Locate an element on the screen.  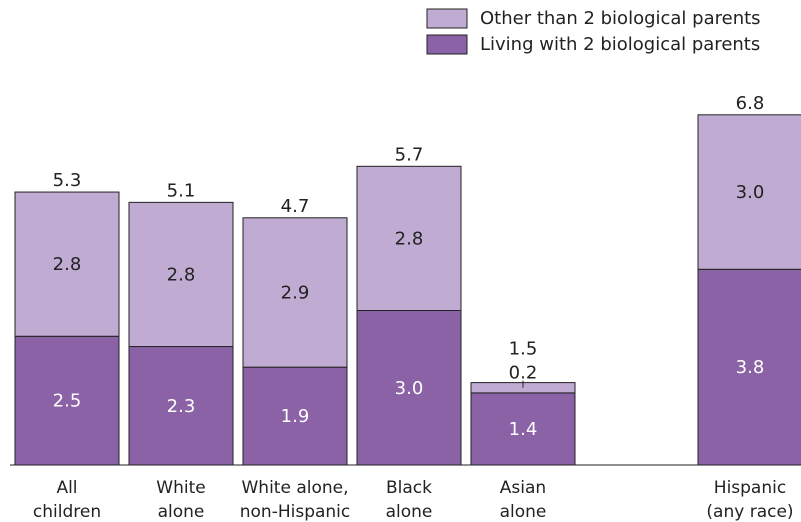
category-label-line2: children is located at coordinates (67, 512).